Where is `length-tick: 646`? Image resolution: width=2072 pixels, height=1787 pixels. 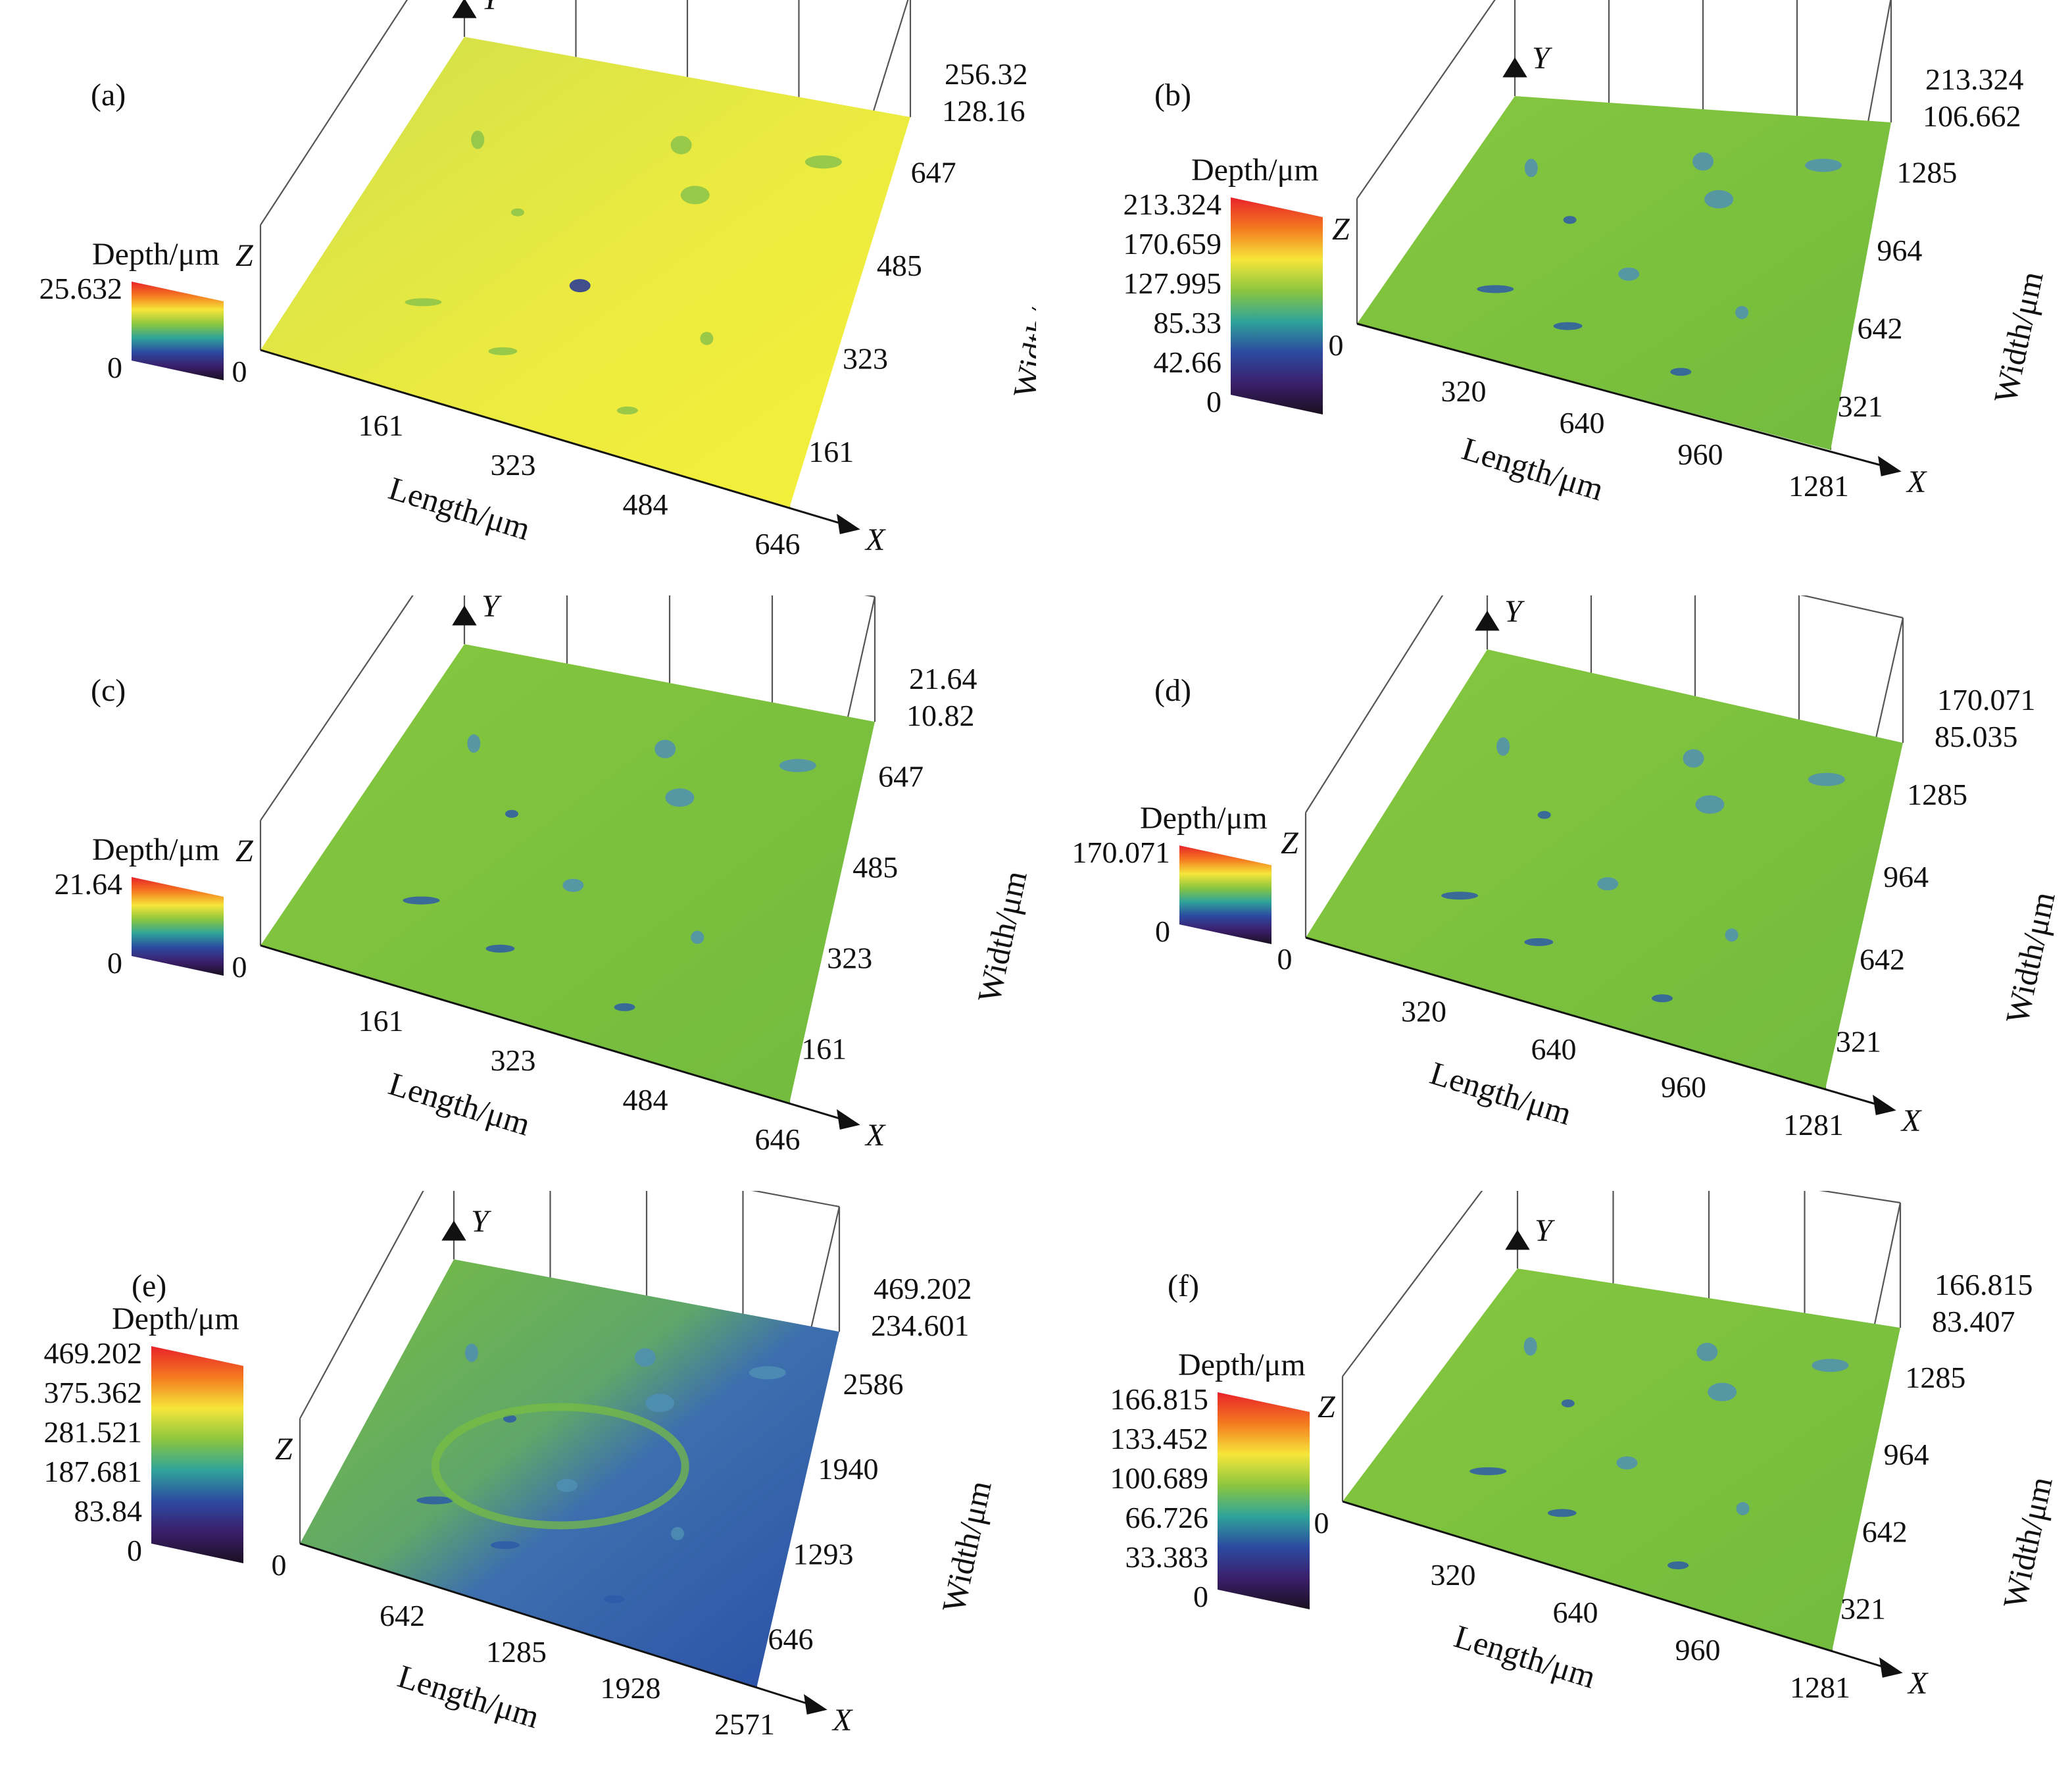
length-tick: 646 is located at coordinates (778, 544).